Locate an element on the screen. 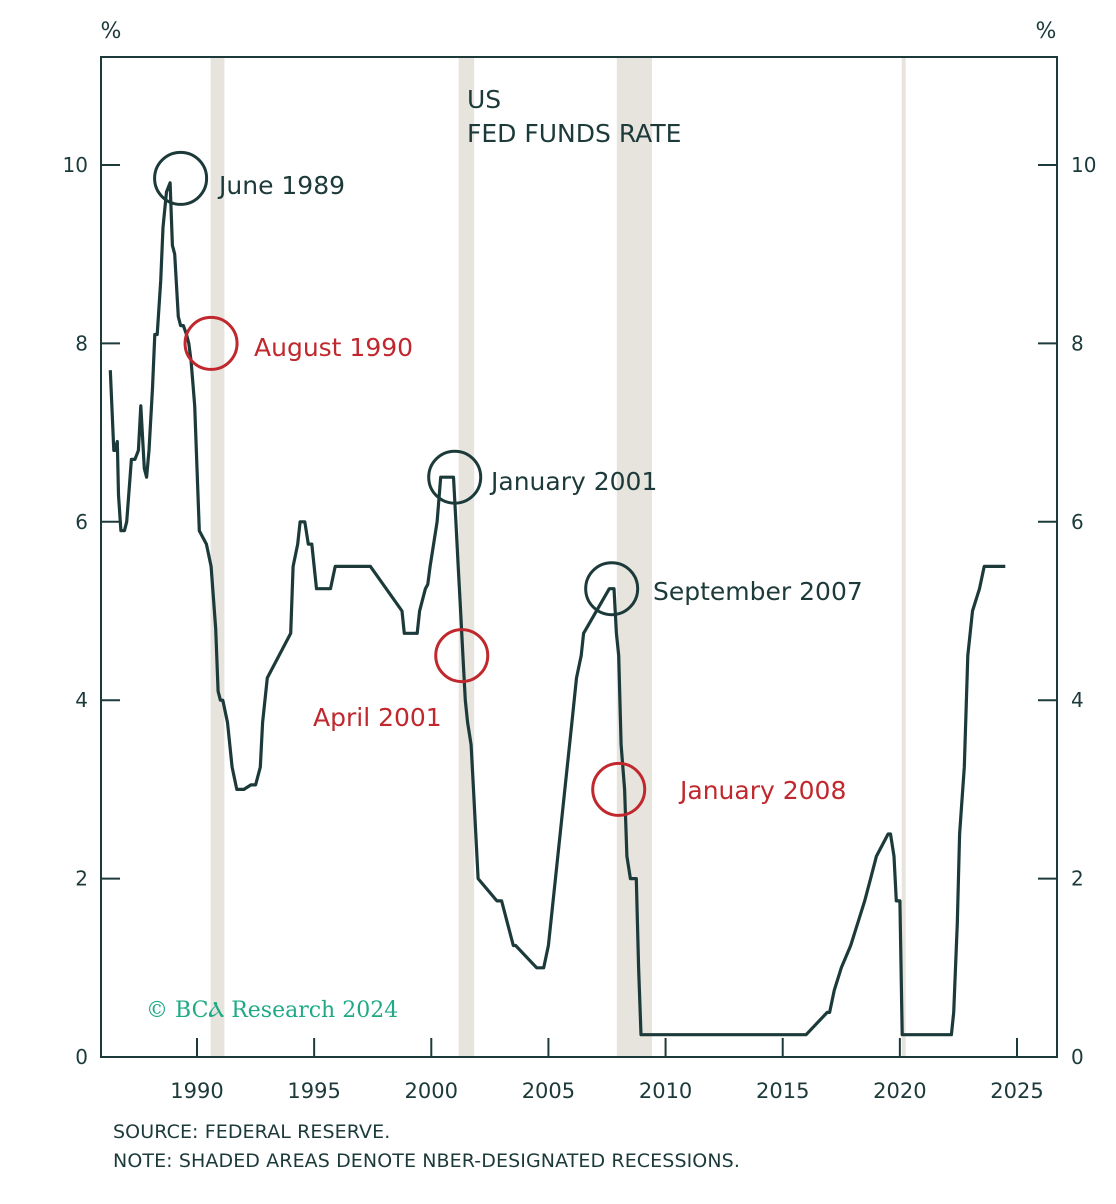 The height and width of the screenshot is (1204, 1116). chart-title-line-2: FED FUNDS RATE is located at coordinates (574, 133).